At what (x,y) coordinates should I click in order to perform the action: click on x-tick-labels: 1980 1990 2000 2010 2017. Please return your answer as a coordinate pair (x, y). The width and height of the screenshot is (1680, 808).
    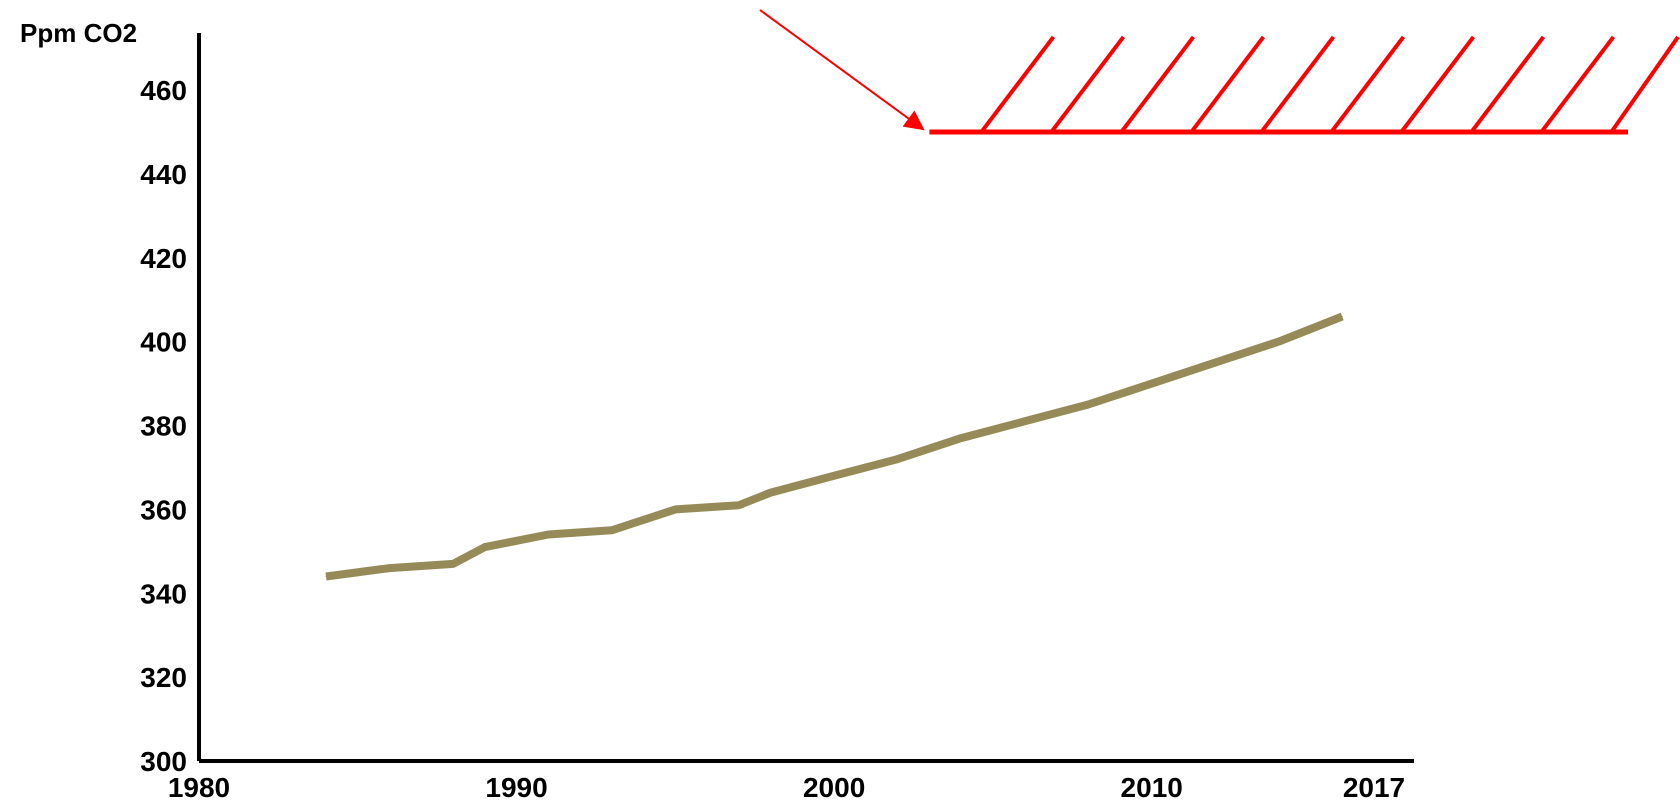
    Looking at the image, I should click on (786, 787).